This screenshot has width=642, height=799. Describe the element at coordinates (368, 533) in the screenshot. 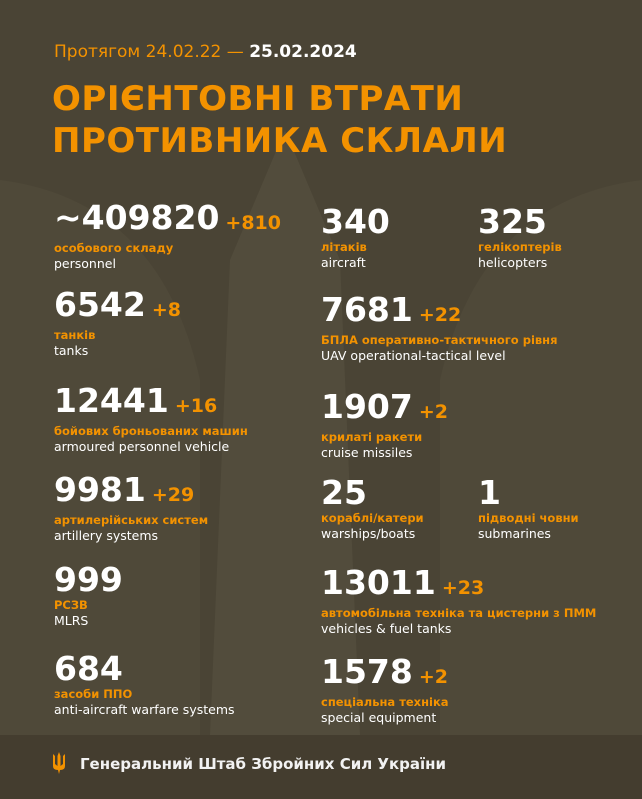

I see `stat-label-en: warships/boats` at that location.